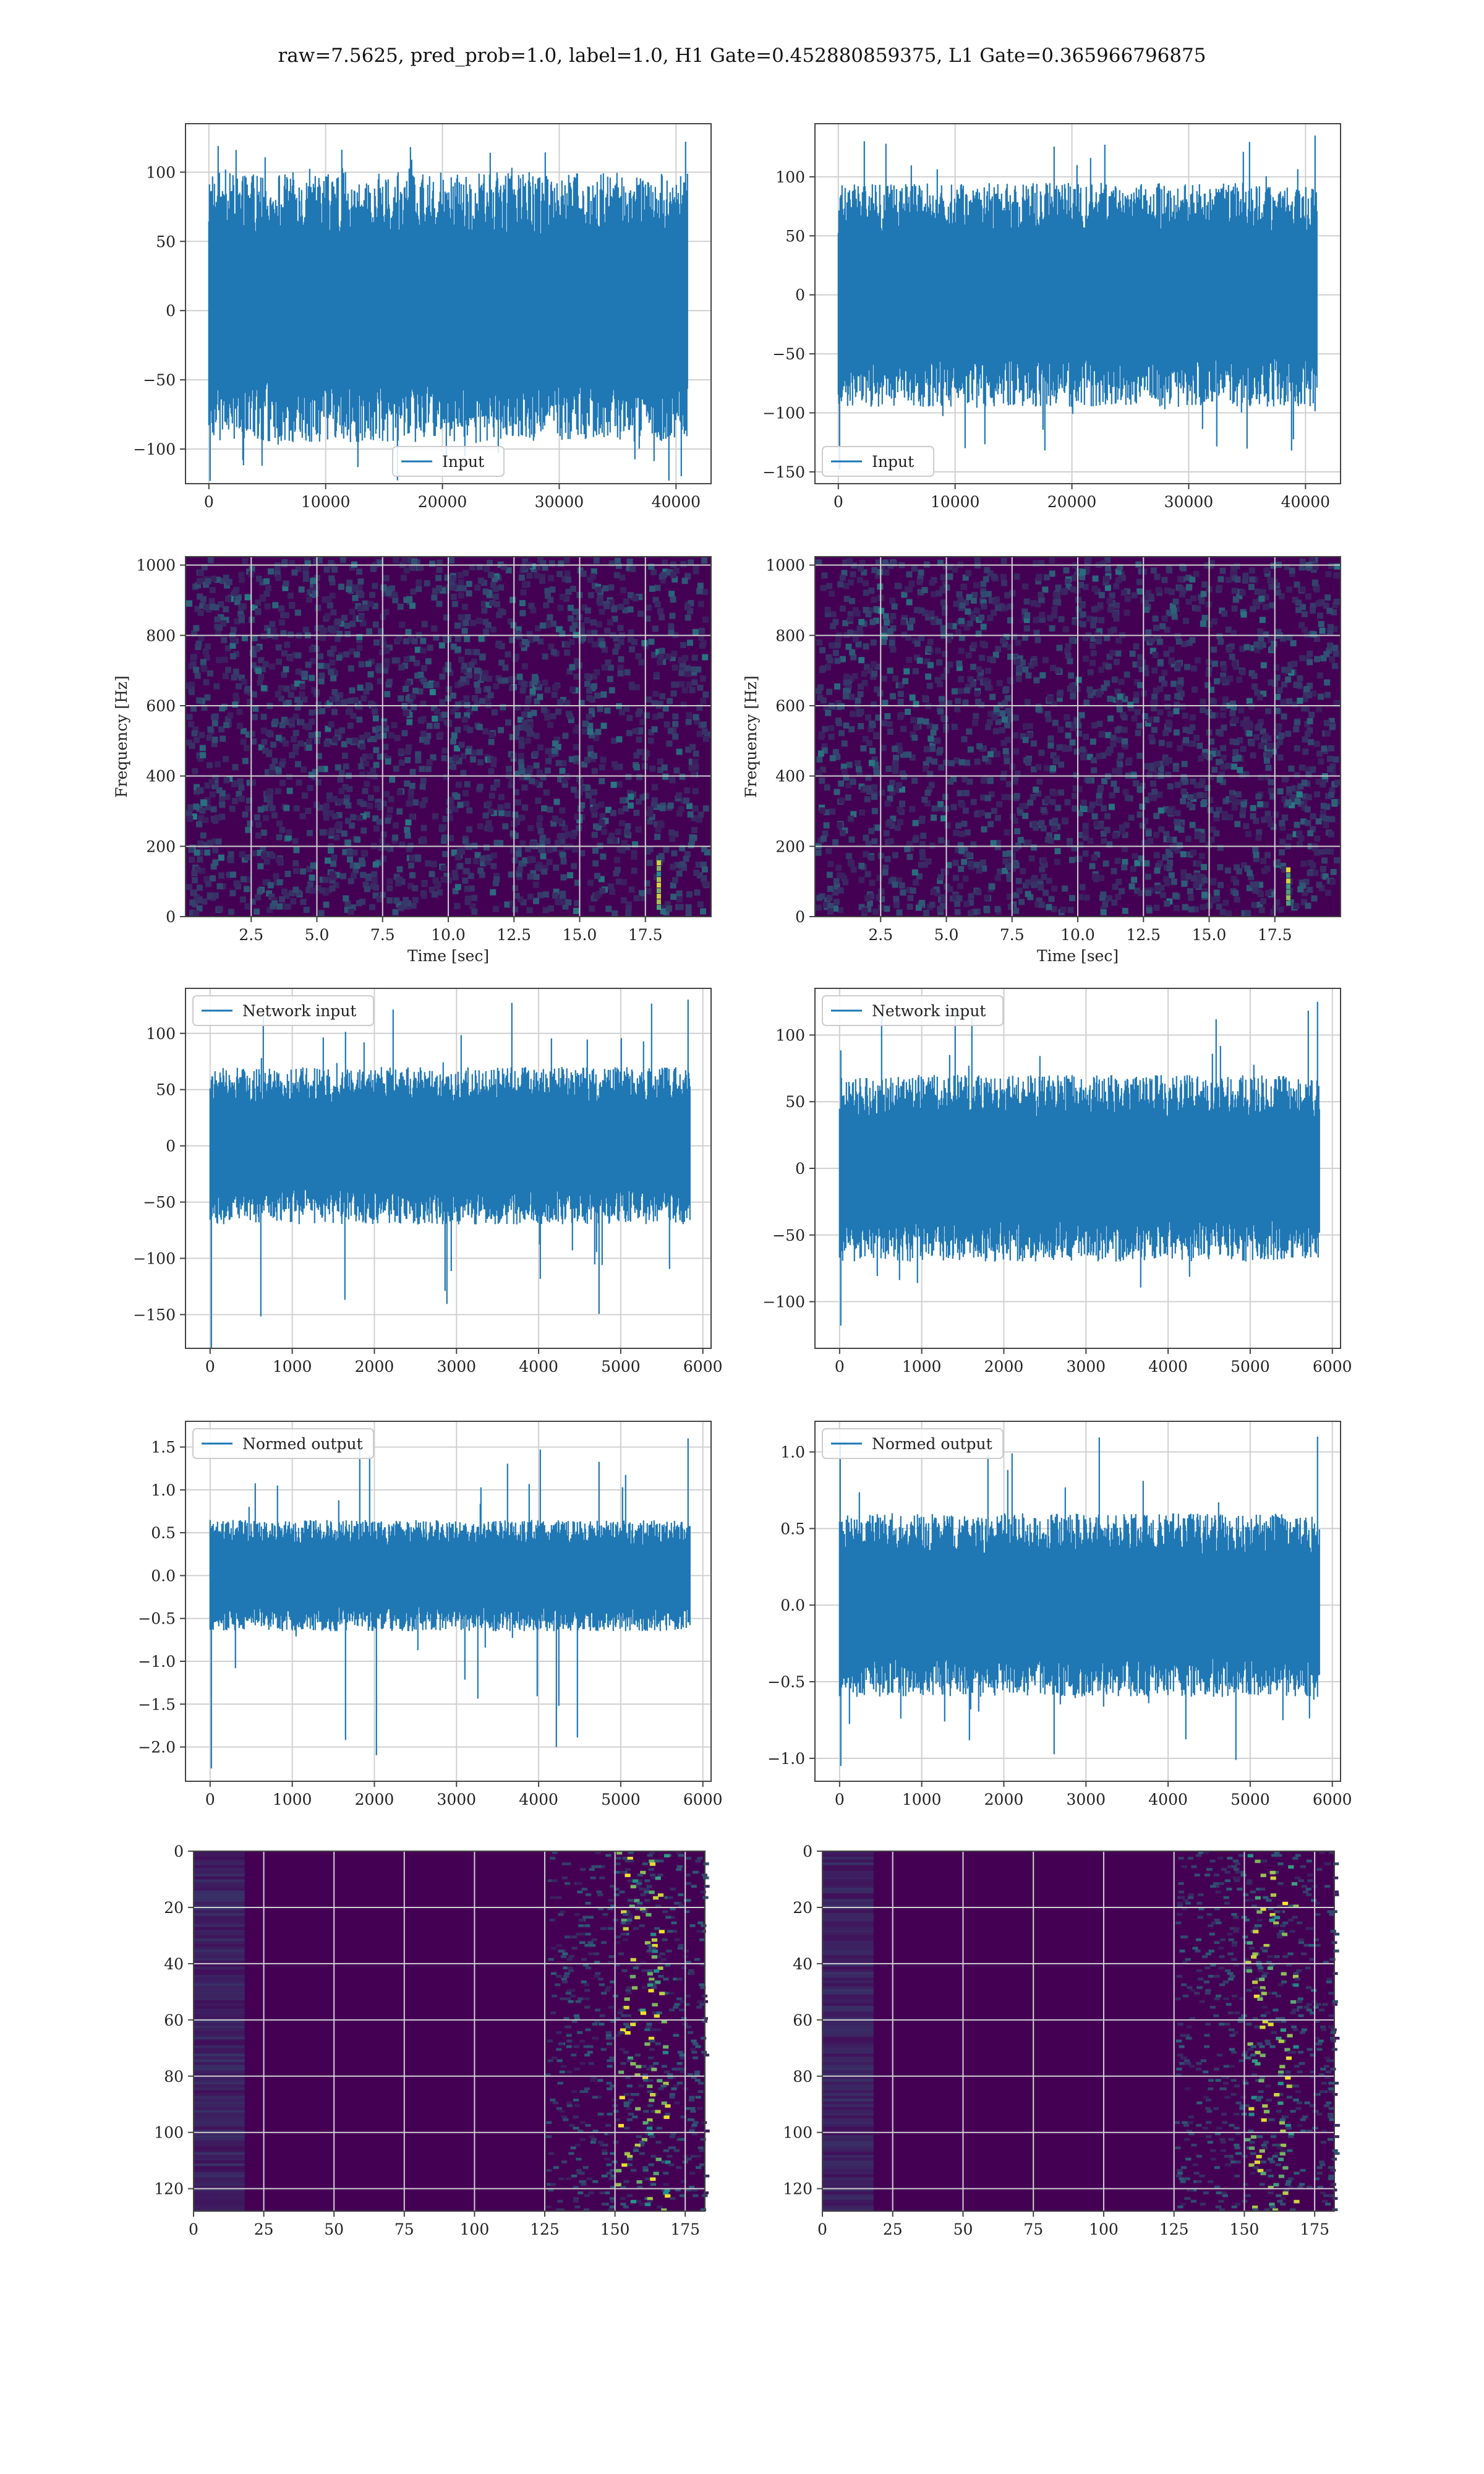 This screenshot has width=1484, height=2474. I want to click on y-tick-label: 50, so click(795, 1102).